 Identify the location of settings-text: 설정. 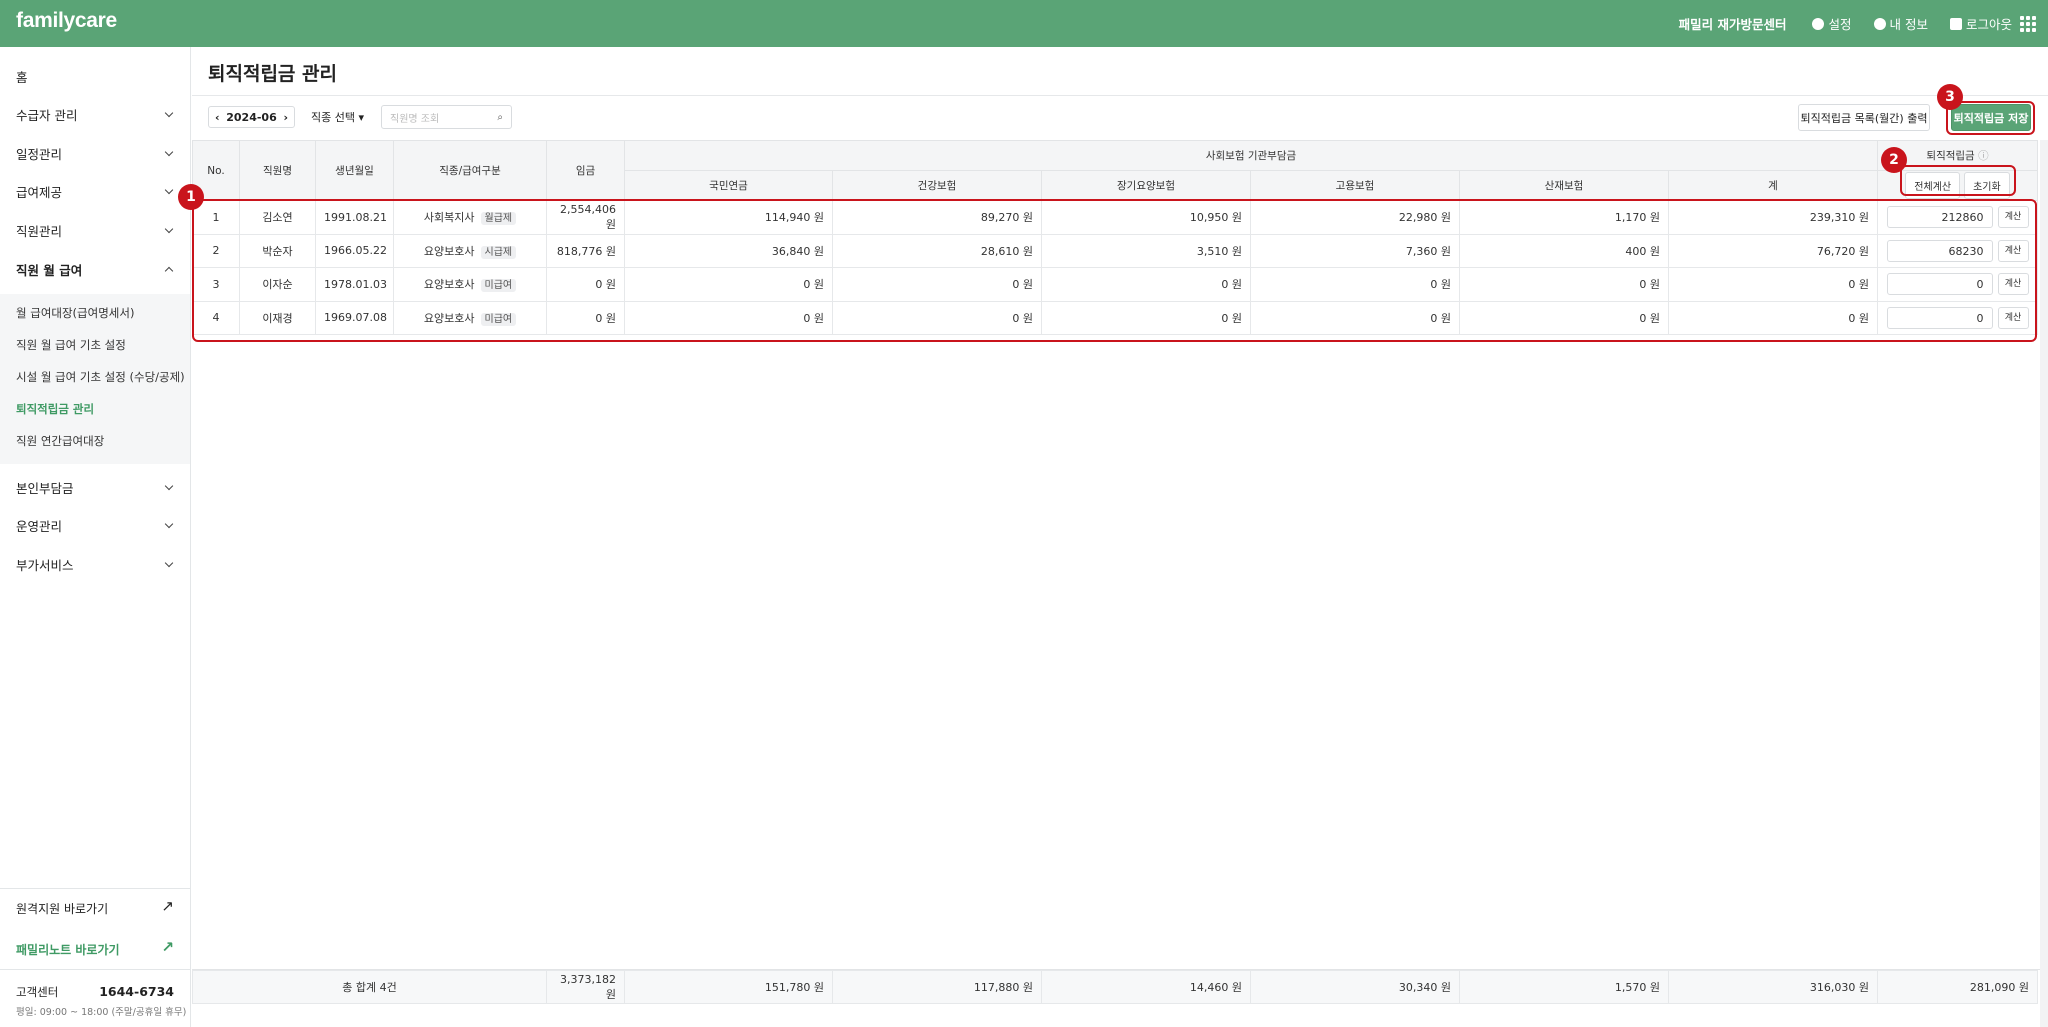
(1840, 24).